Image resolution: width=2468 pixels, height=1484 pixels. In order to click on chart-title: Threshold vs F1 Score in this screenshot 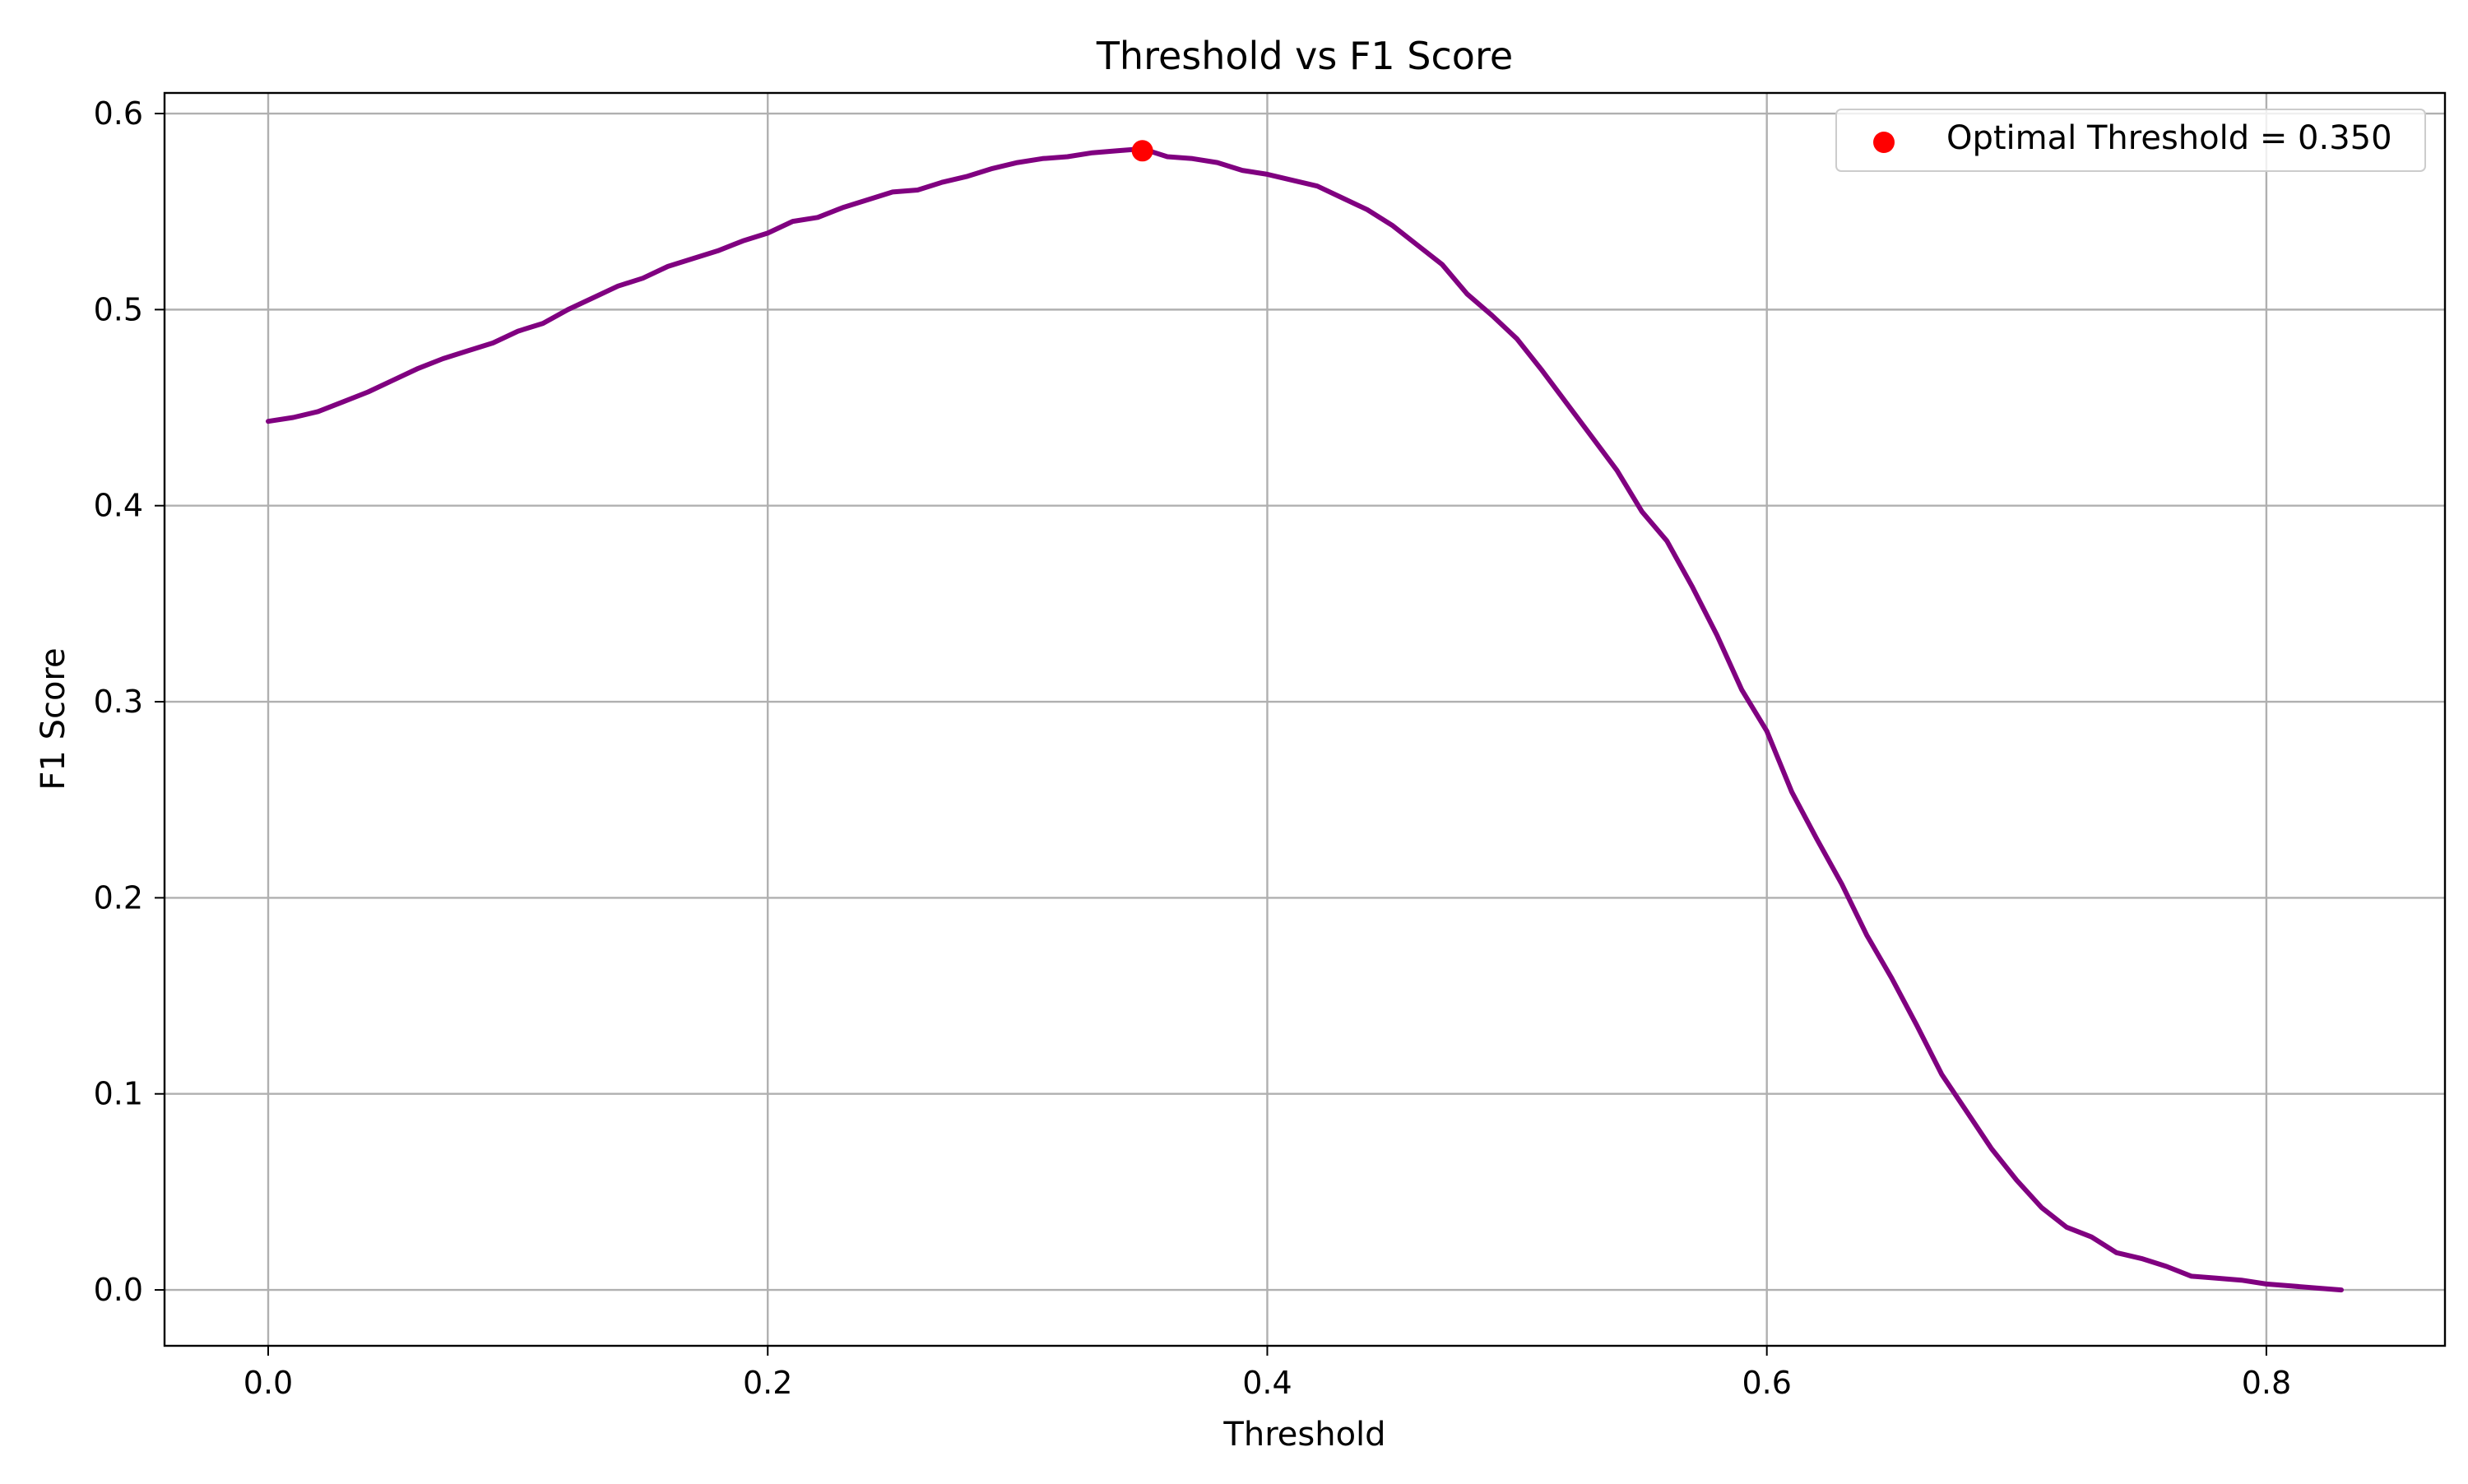, I will do `click(1304, 56)`.